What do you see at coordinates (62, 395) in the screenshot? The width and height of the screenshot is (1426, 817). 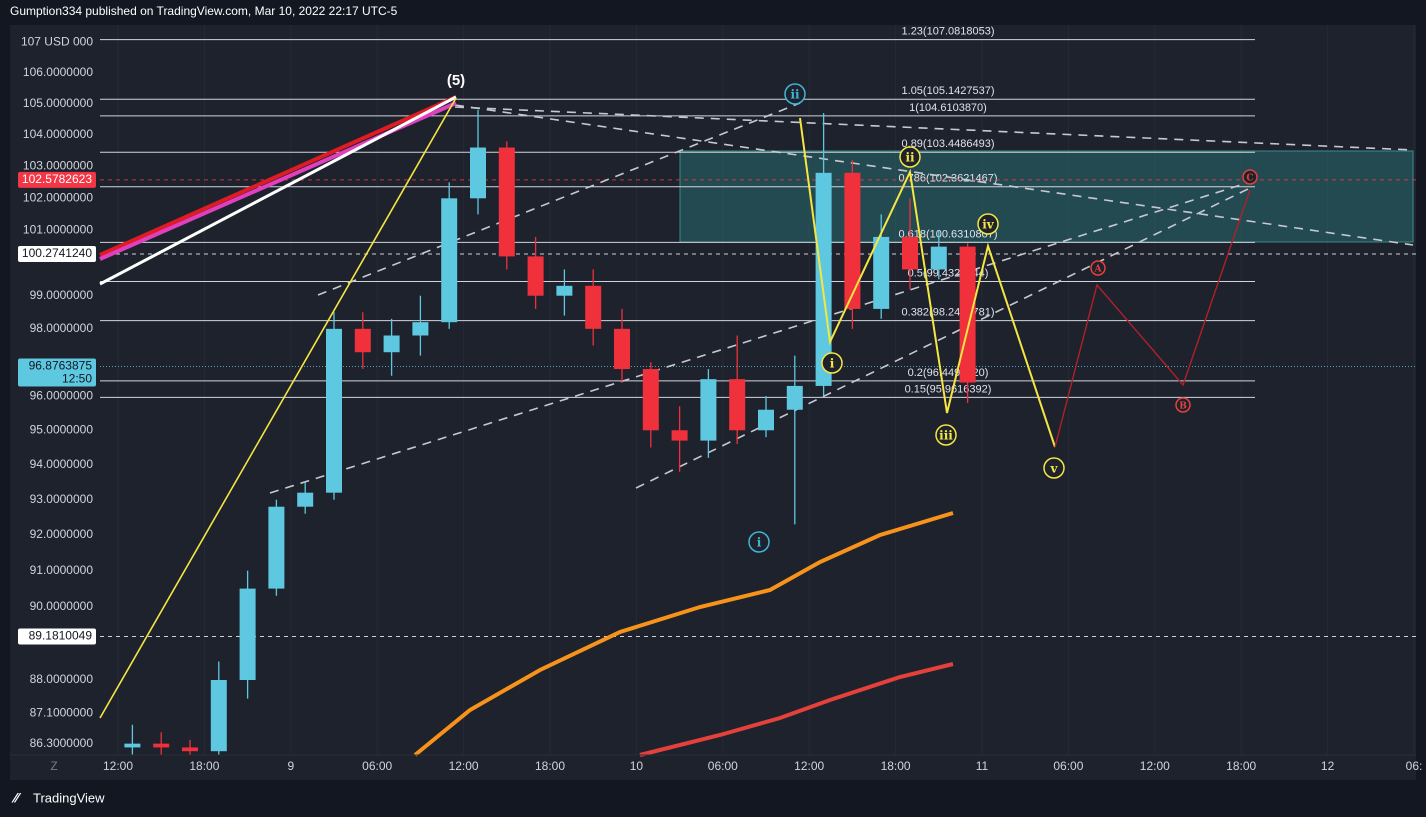 I see `y-tick-label: 96.0000000` at bounding box center [62, 395].